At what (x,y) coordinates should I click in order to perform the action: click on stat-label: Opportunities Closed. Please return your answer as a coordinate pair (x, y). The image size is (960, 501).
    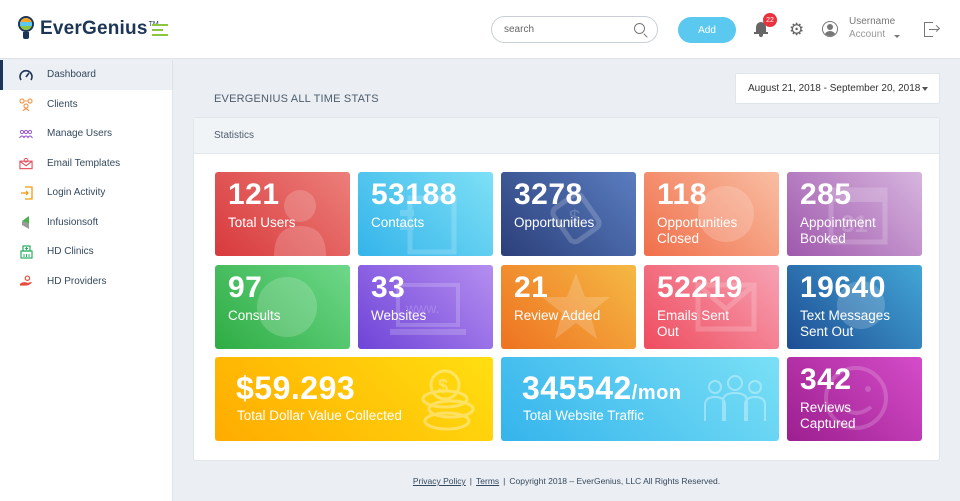
    Looking at the image, I should click on (697, 230).